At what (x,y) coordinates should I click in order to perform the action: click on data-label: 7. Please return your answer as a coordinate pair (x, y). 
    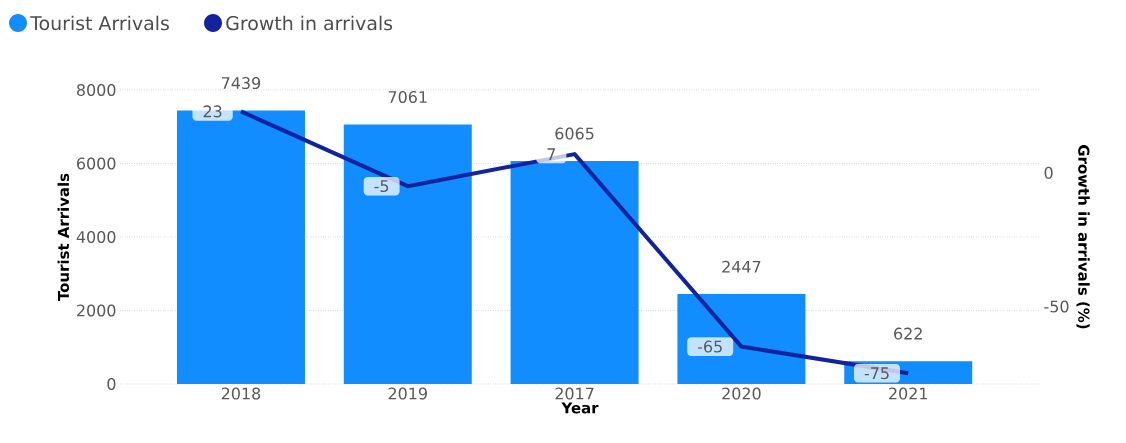
    Looking at the image, I should click on (551, 154).